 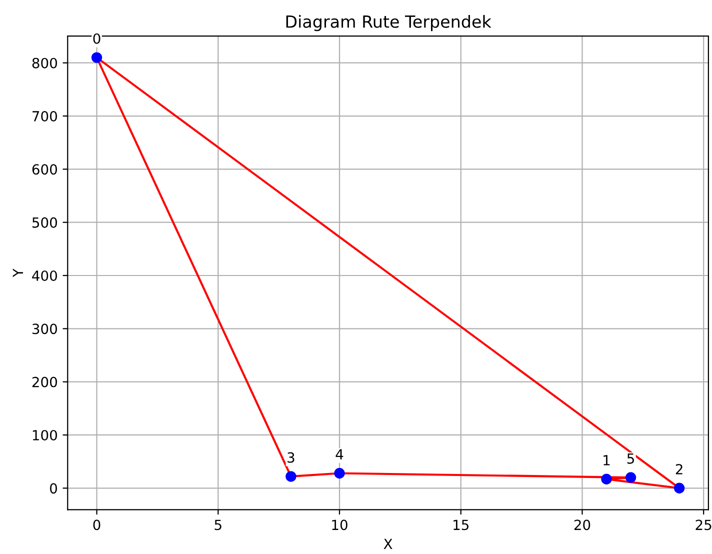 What do you see at coordinates (630, 459) in the screenshot?
I see `annotation: 5` at bounding box center [630, 459].